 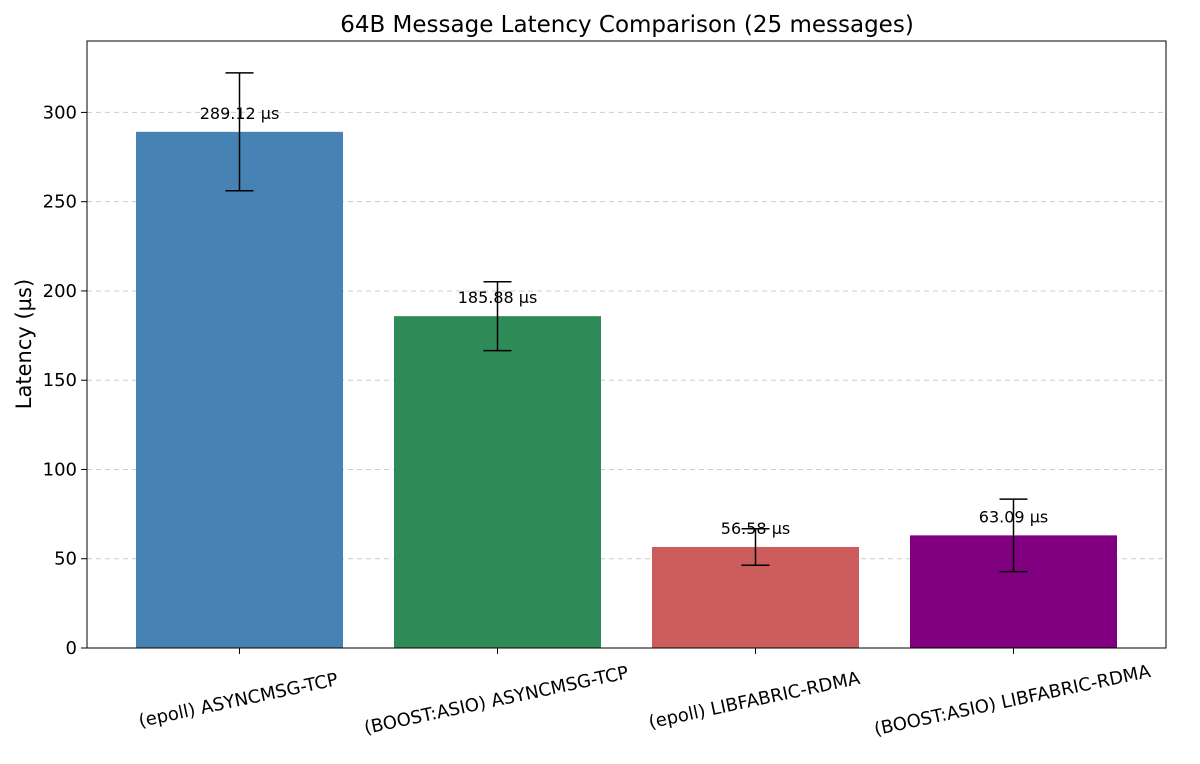 I want to click on y-tick-label: 50, so click(x=65, y=559).